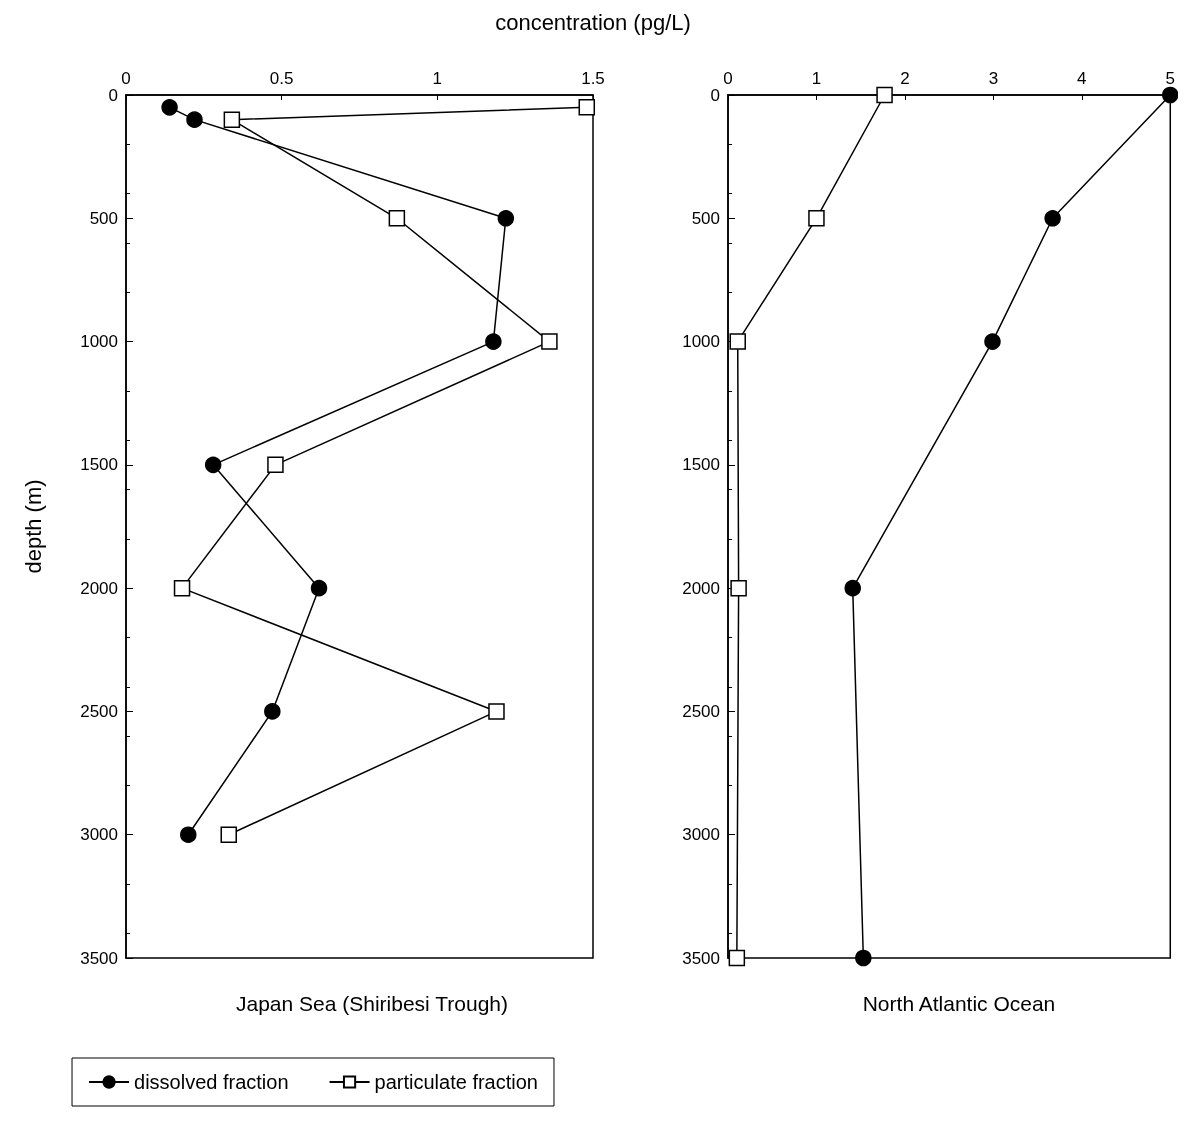 This screenshot has height=1124, width=1187. What do you see at coordinates (593, 23) in the screenshot?
I see `x-axis-title: concentration (pg/L)` at bounding box center [593, 23].